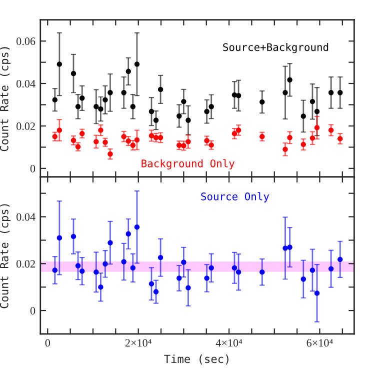 This screenshot has height=374, width=374. Describe the element at coordinates (138, 343) in the screenshot. I see `x-tick-label: 2×10⁴` at that location.